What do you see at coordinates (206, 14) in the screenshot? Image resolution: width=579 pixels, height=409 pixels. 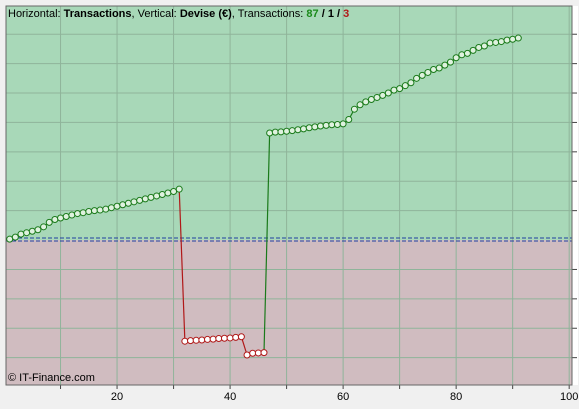 I see `y-label: Devise (€)` at bounding box center [206, 14].